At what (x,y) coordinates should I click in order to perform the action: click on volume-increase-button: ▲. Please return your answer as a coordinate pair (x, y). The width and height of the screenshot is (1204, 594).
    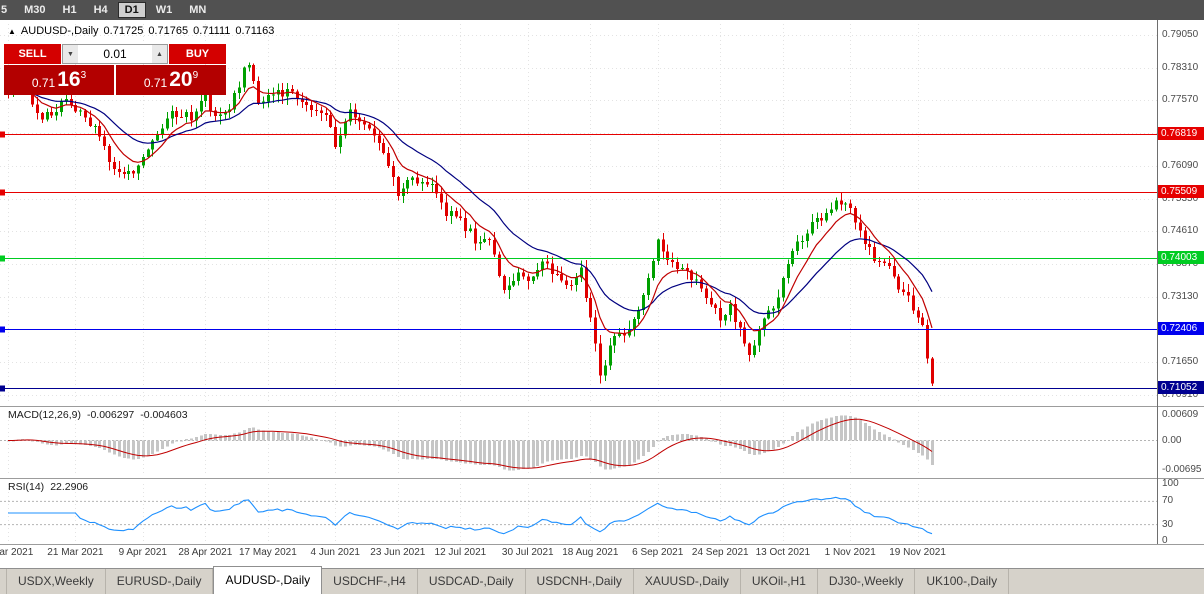
    Looking at the image, I should click on (159, 54).